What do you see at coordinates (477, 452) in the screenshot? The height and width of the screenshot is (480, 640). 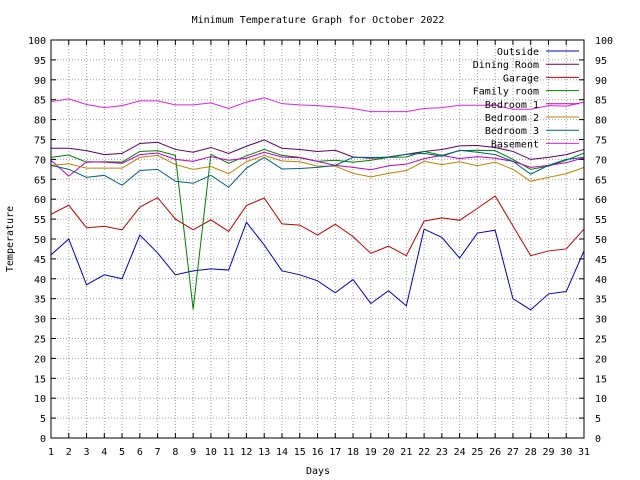 I see `x-tick-label: 25` at bounding box center [477, 452].